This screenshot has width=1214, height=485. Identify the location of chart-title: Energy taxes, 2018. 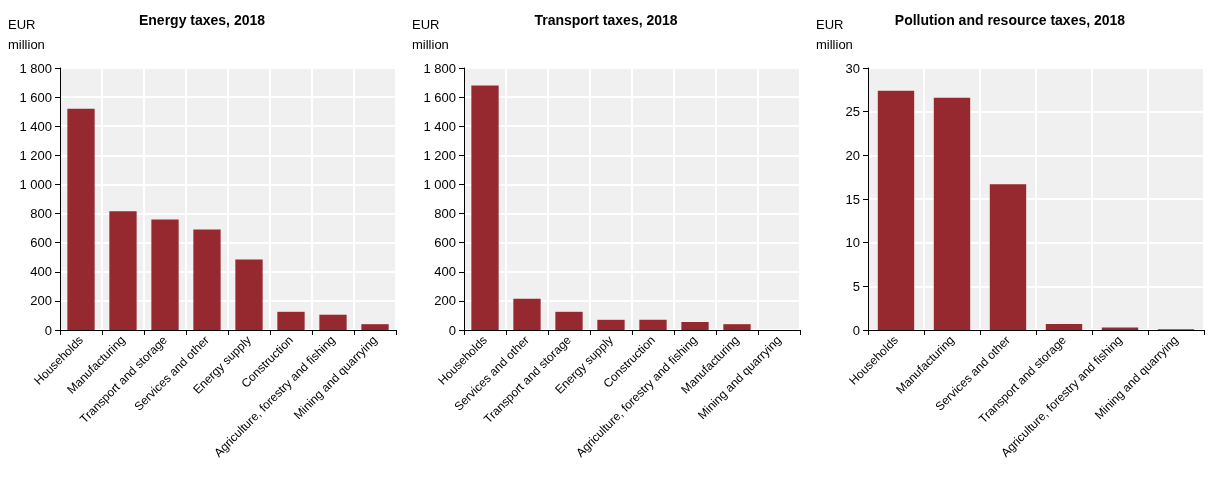
(202, 20).